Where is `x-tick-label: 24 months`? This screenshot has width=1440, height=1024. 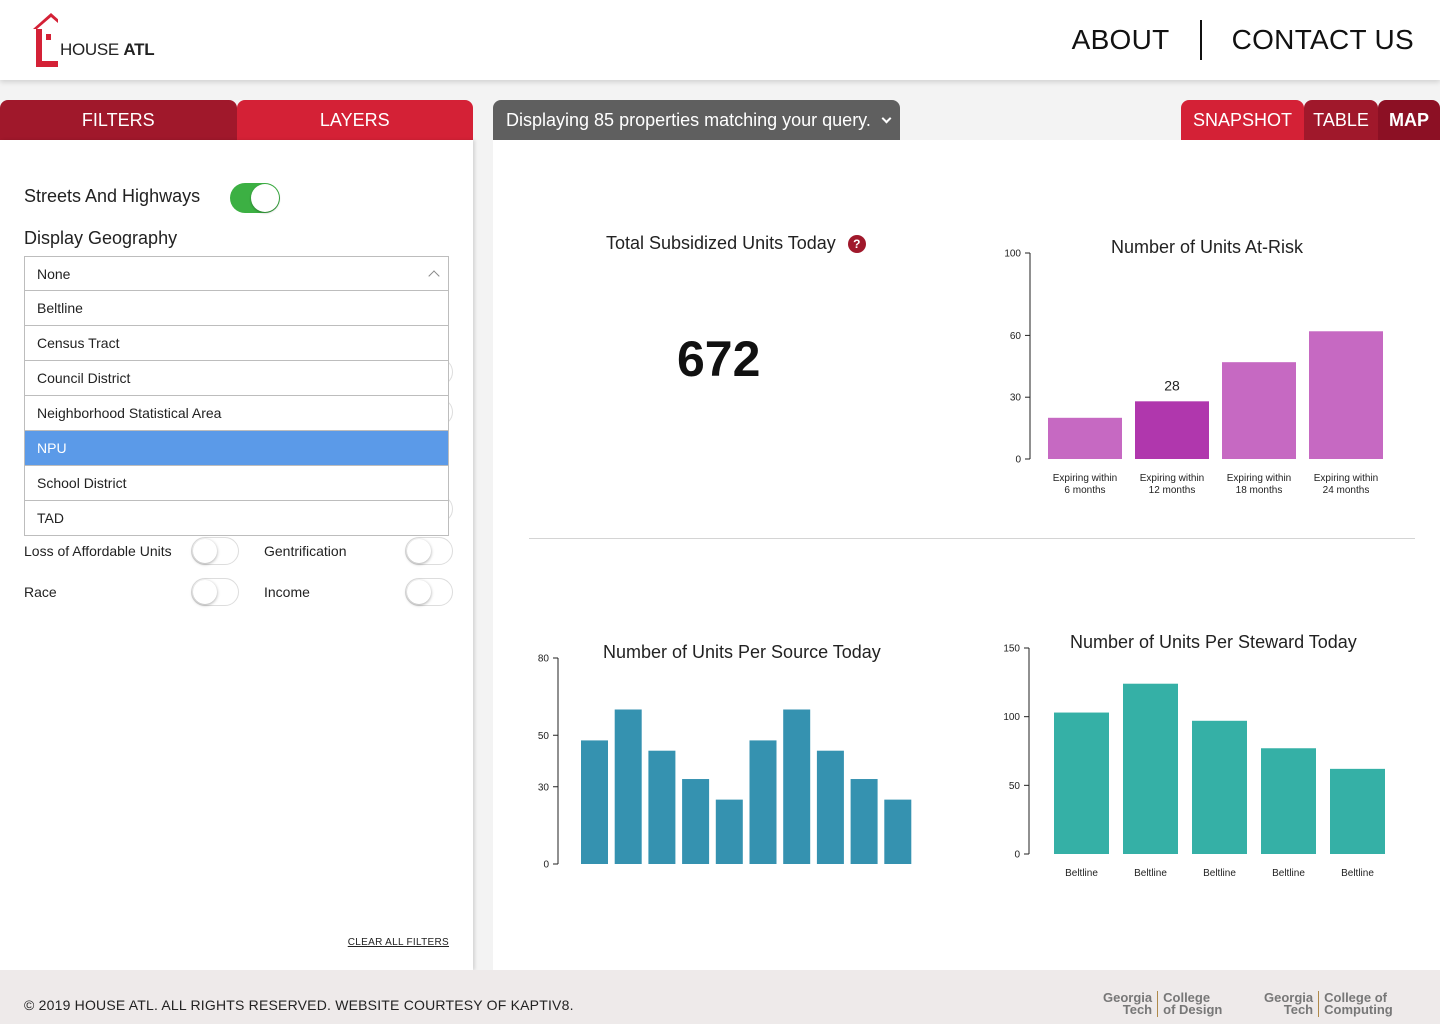
x-tick-label: 24 months is located at coordinates (1346, 490).